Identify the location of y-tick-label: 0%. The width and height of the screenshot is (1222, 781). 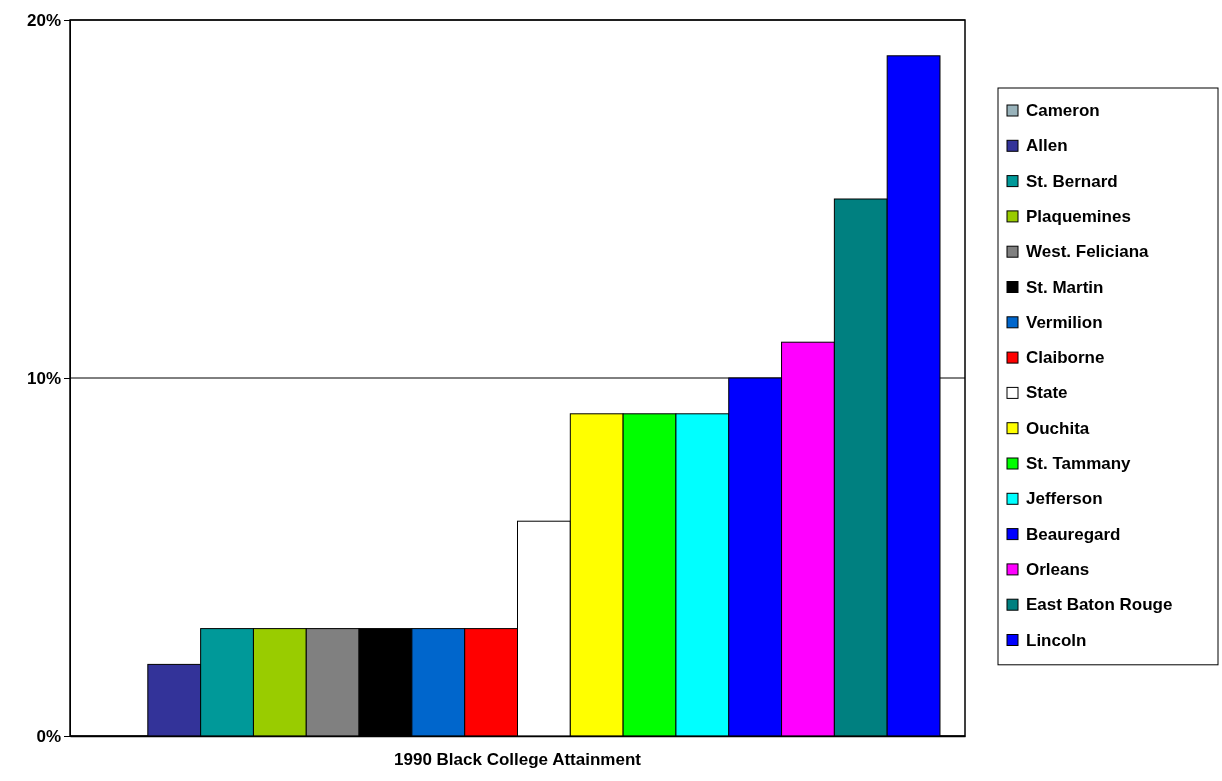
(48, 736).